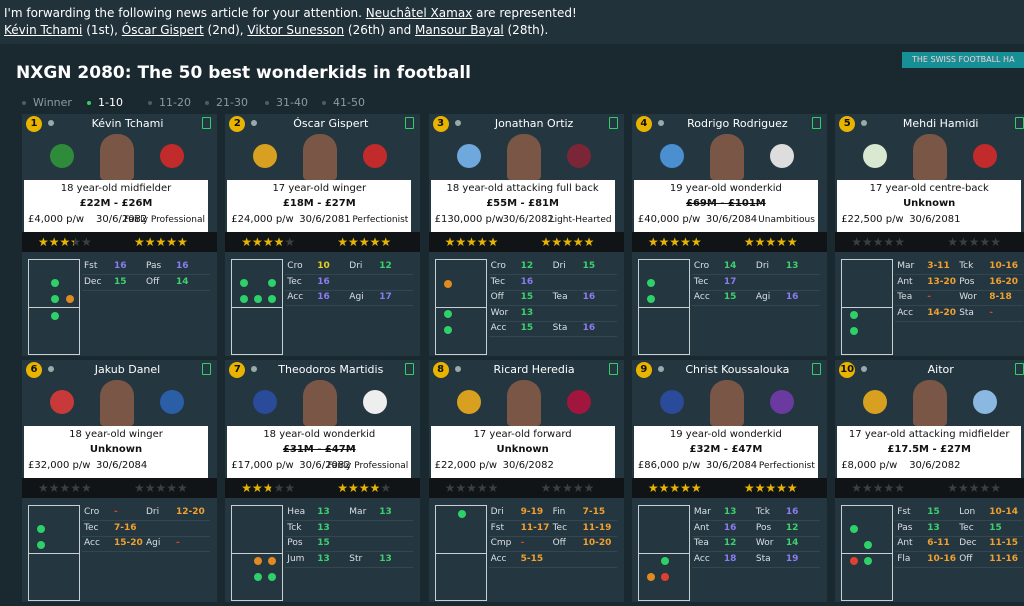 The image size is (1024, 606). Describe the element at coordinates (940, 123) in the screenshot. I see `player-name: Mehdi Hamidi` at that location.